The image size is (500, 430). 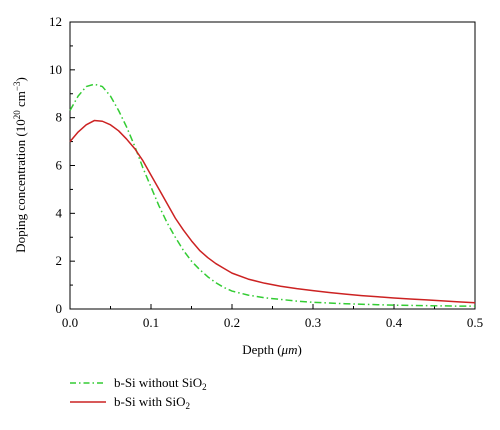 What do you see at coordinates (394, 322) in the screenshot?
I see `x-tick-label: 0.4` at bounding box center [394, 322].